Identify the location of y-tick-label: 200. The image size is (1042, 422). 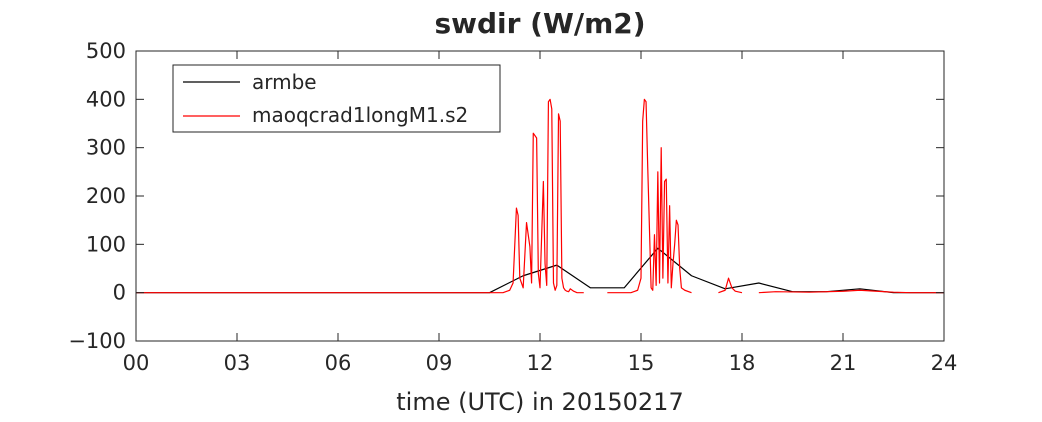
(106, 196).